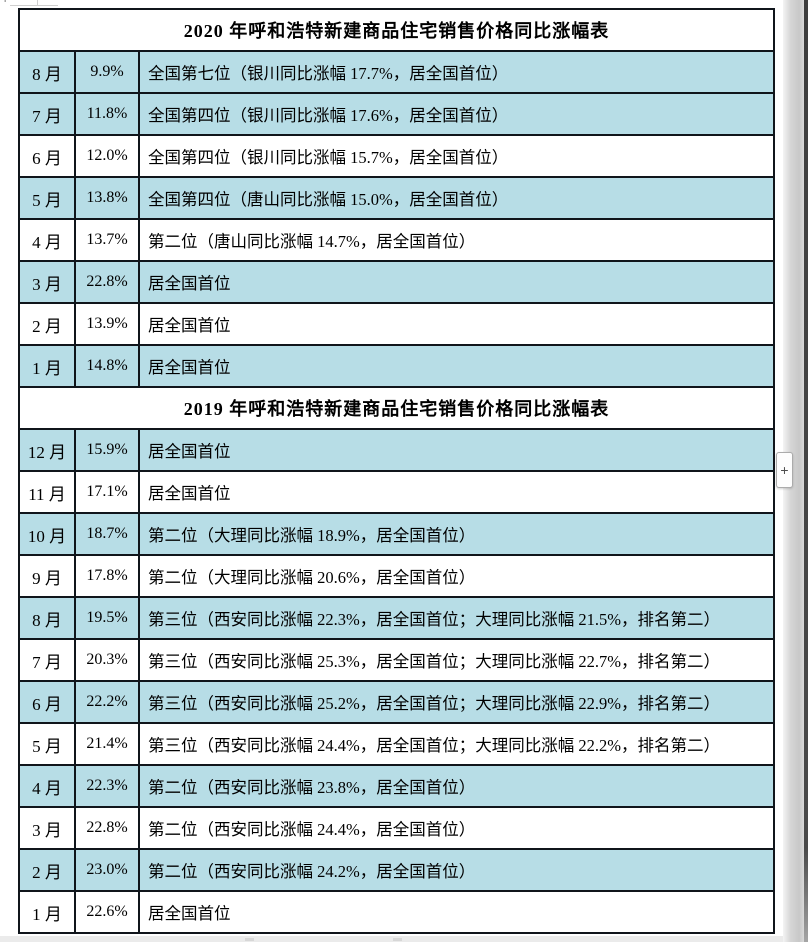  I want to click on window-edge, so click(806, 471).